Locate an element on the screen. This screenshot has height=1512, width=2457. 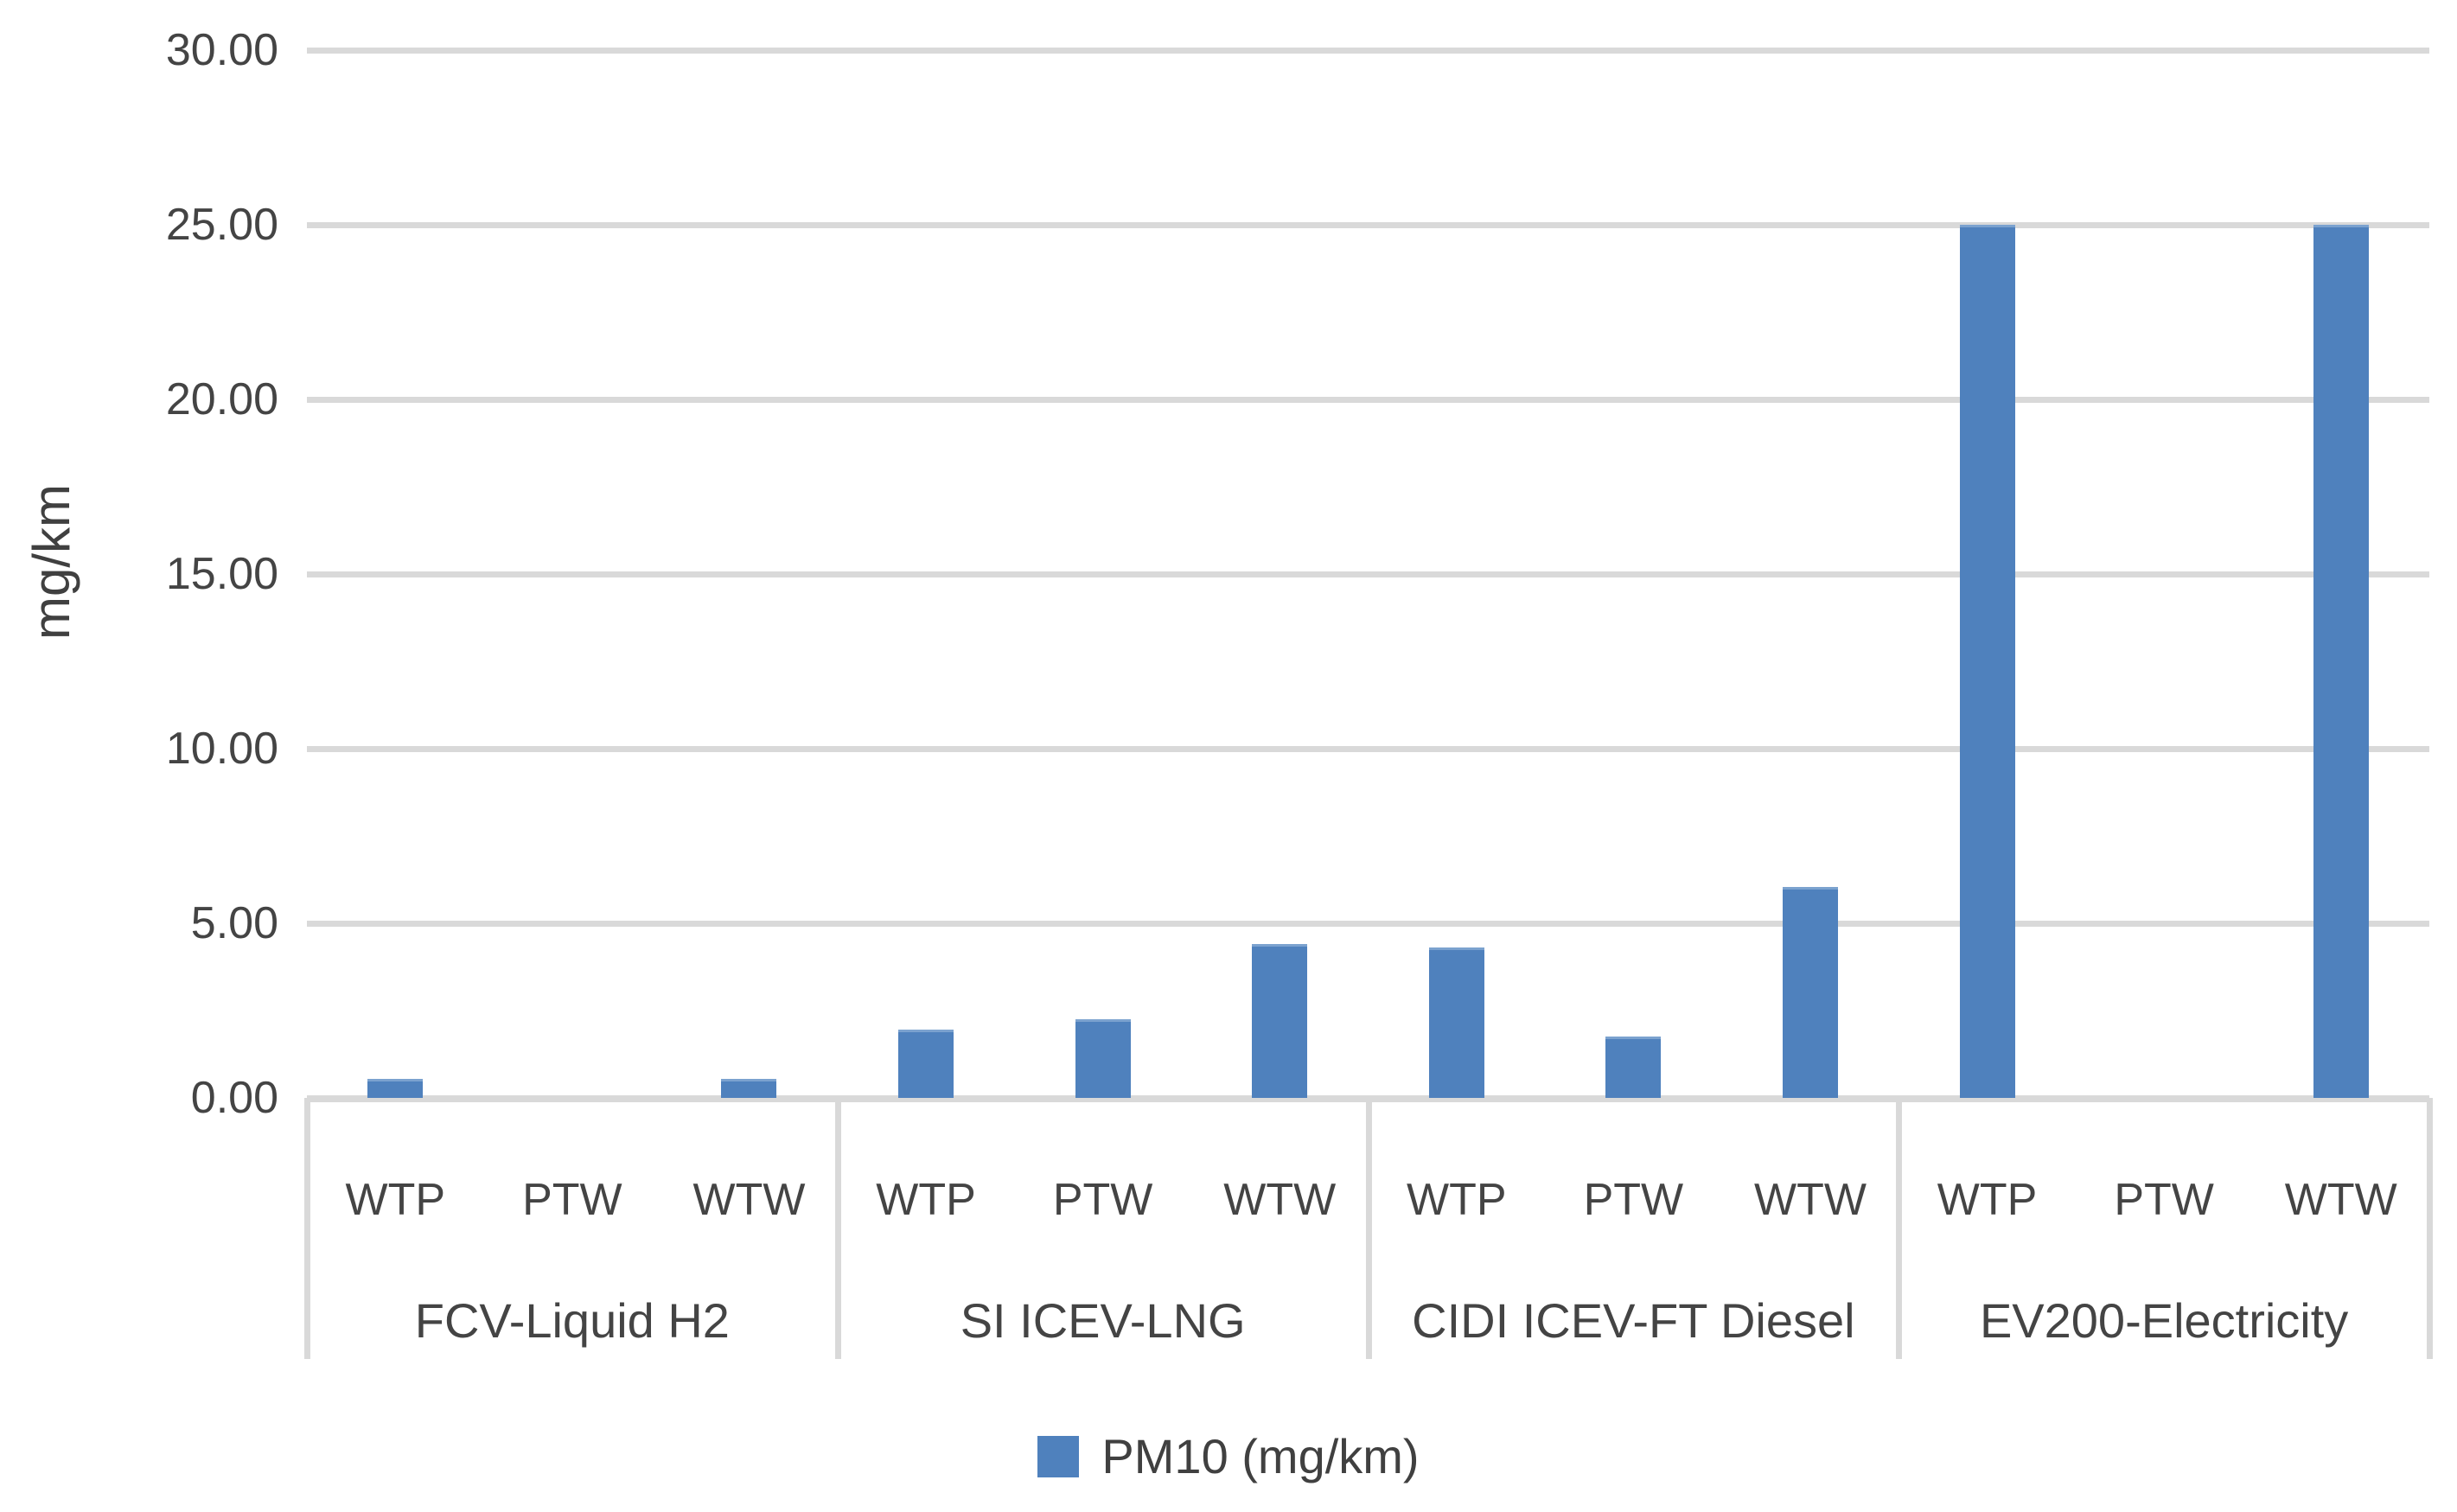
sub-category-label-CIDI ICEV-FT Diesel-PTW: PTW is located at coordinates (1633, 1200).